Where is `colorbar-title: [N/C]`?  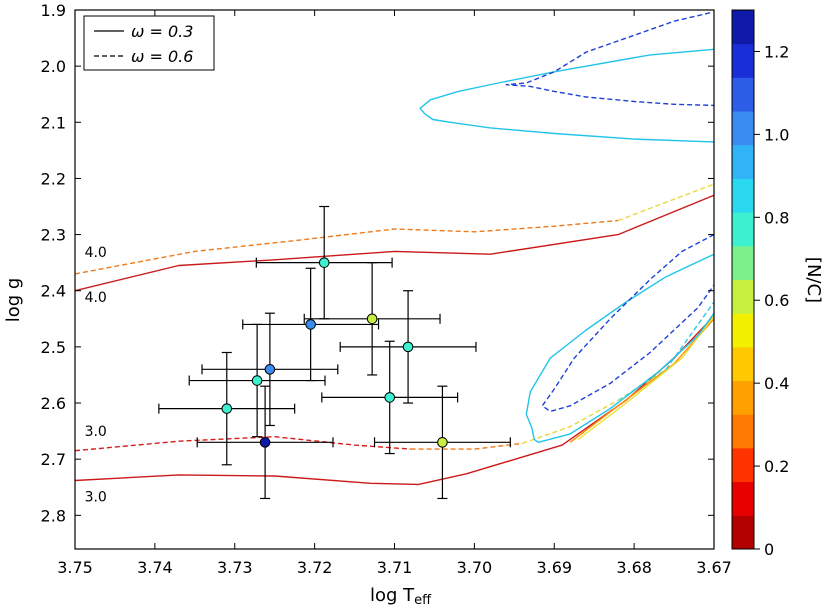
colorbar-title: [N/C] is located at coordinates (813, 280).